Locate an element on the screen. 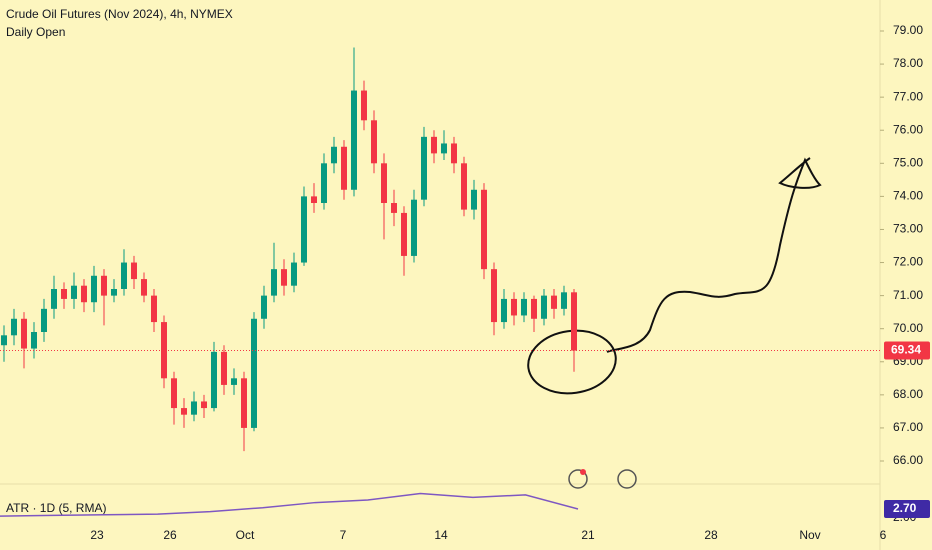 This screenshot has height=550, width=932. y-tick-label: 70.00 is located at coordinates (908, 328).